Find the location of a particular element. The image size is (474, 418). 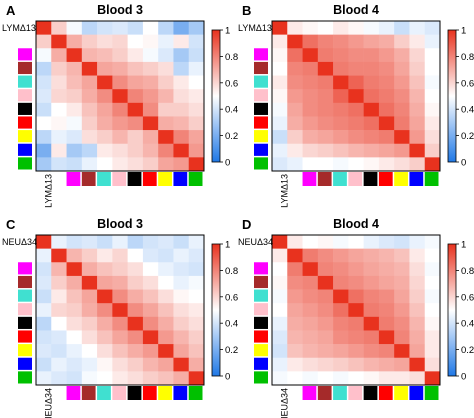

colorbar-tick-label: 1 is located at coordinates (227, 245).